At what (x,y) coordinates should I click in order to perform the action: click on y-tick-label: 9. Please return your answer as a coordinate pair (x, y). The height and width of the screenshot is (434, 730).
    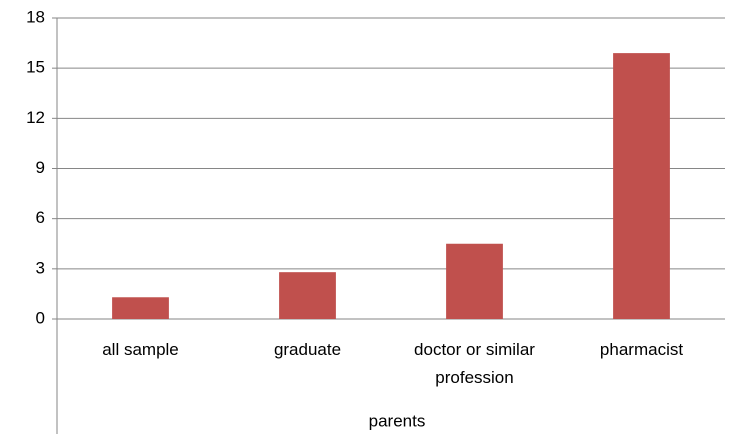
    Looking at the image, I should click on (40, 167).